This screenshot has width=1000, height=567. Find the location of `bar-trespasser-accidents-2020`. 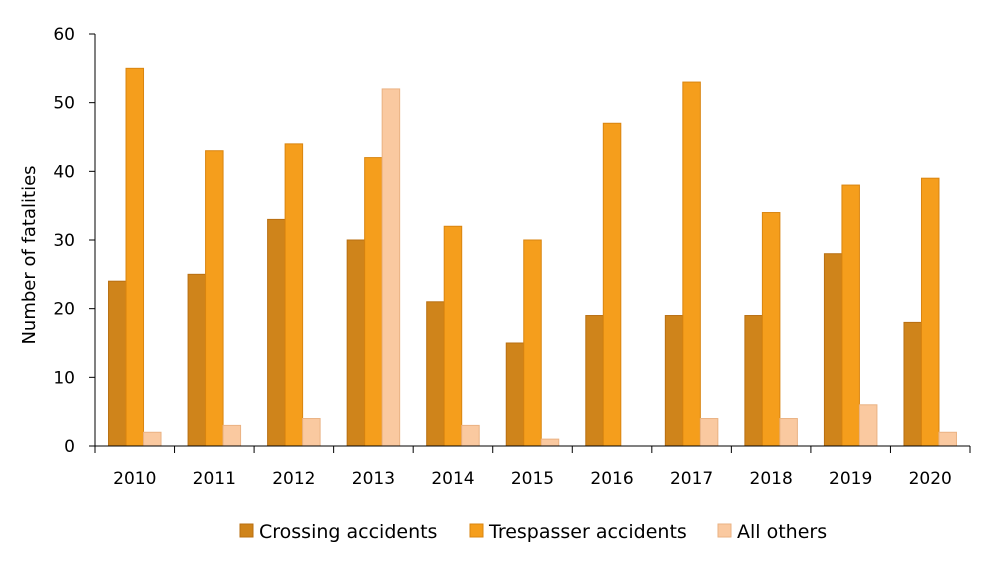

bar-trespasser-accidents-2020 is located at coordinates (930, 312).